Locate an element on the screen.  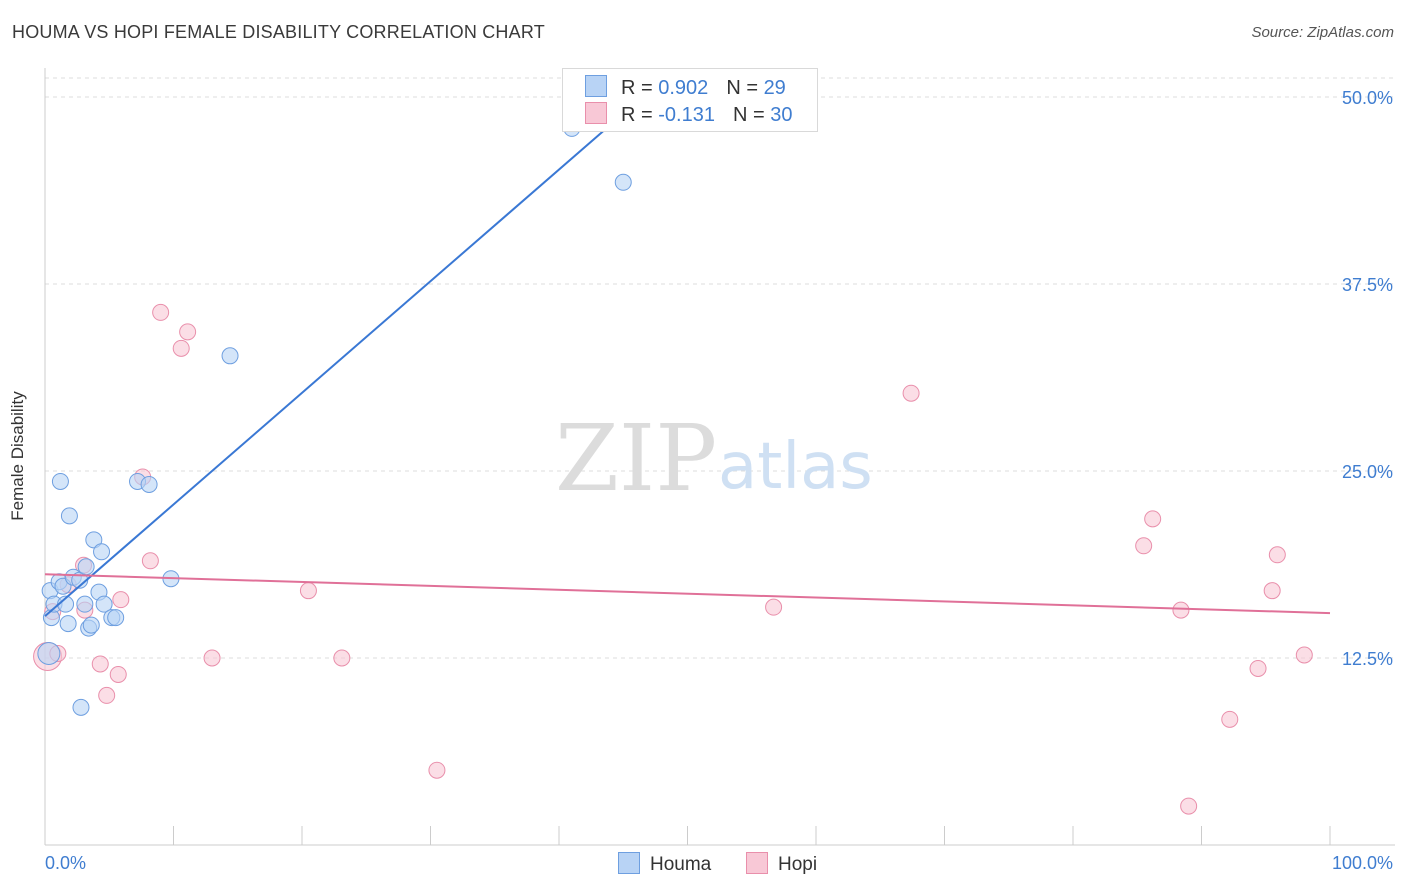
y-tick-label: 25.0% is located at coordinates (1367, 472).